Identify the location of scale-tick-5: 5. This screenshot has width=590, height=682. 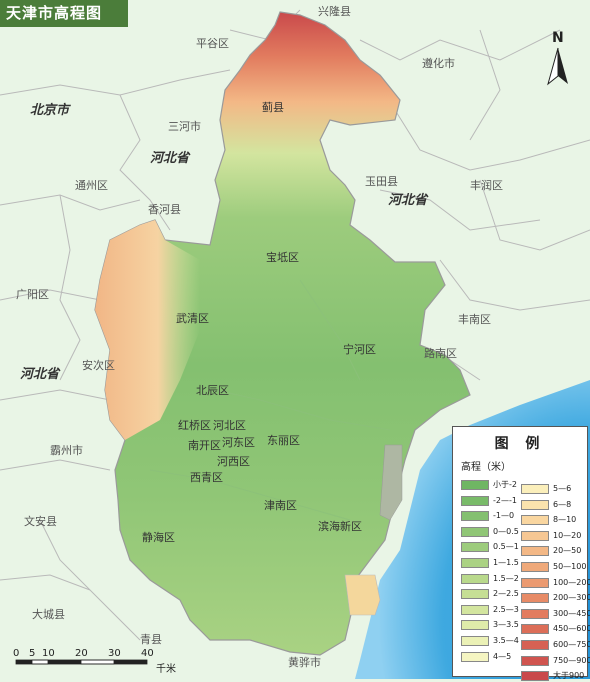
(32, 653).